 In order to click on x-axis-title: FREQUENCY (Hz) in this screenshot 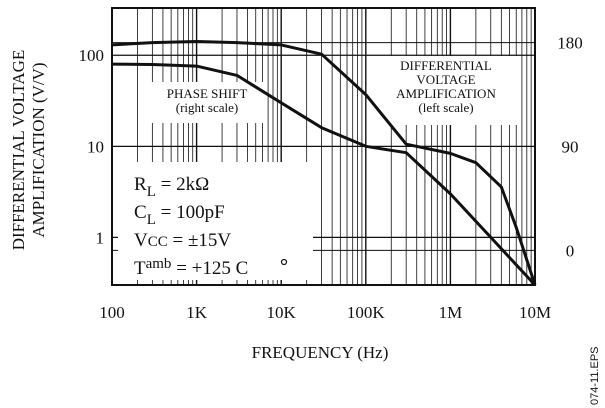, I will do `click(320, 352)`.